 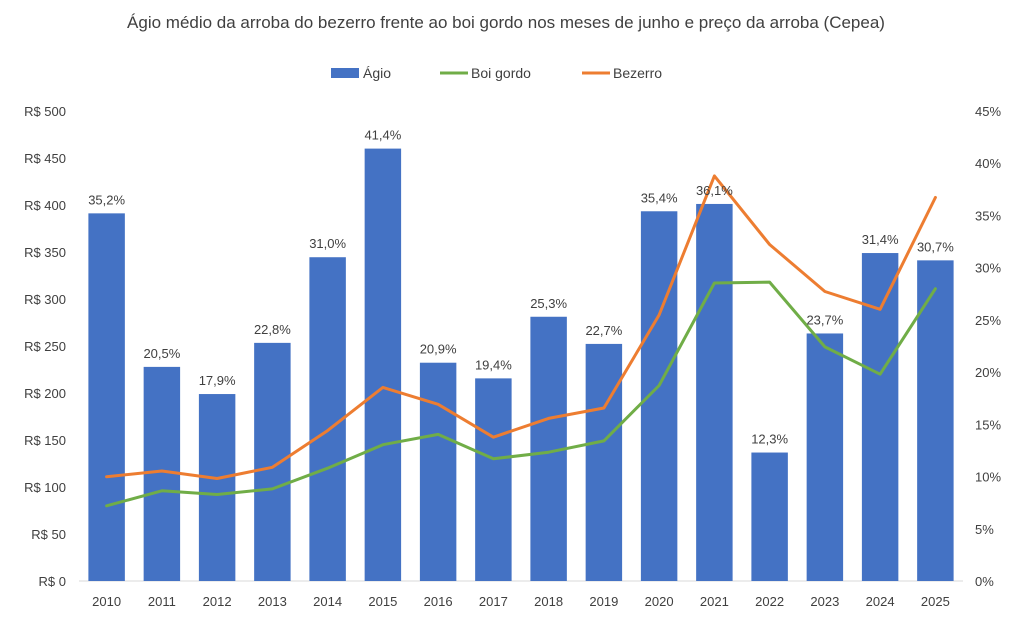 I want to click on x-tick-label: 2025, so click(x=935, y=601).